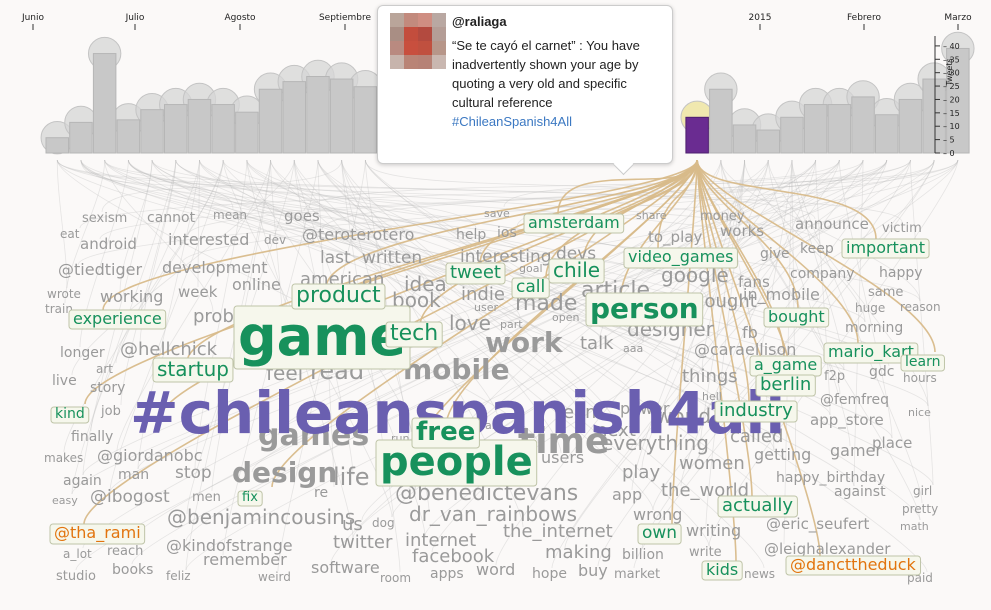 This screenshot has height=610, width=991. What do you see at coordinates (579, 412) in the screenshot?
I see `word-item: team` at bounding box center [579, 412].